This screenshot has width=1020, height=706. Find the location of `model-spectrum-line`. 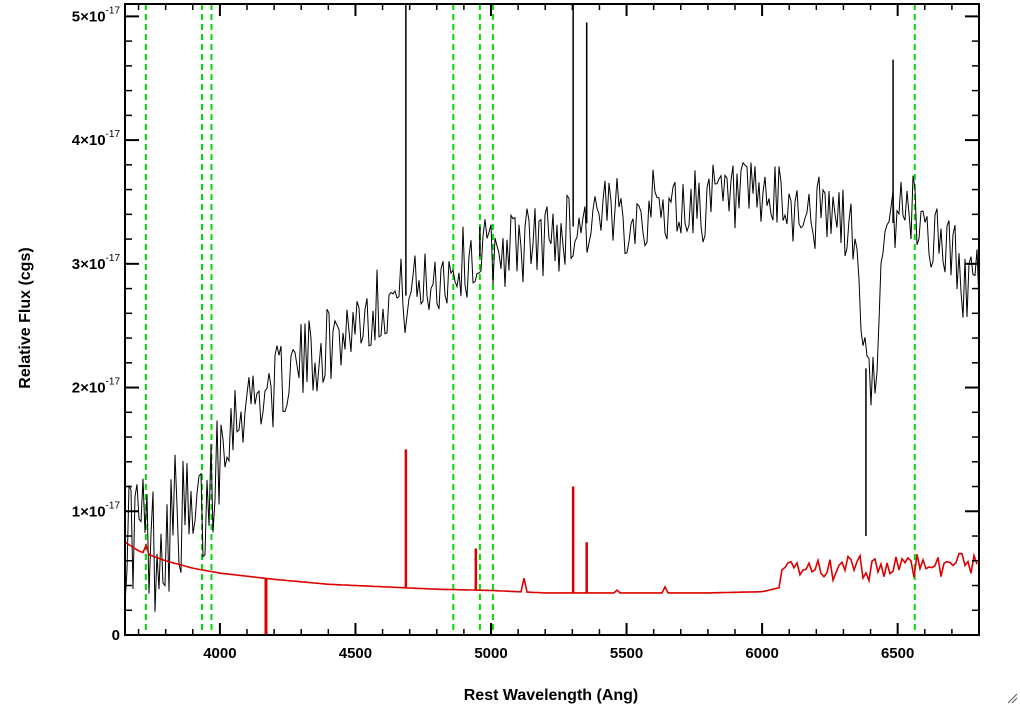

model-spectrum-line is located at coordinates (551, 567).